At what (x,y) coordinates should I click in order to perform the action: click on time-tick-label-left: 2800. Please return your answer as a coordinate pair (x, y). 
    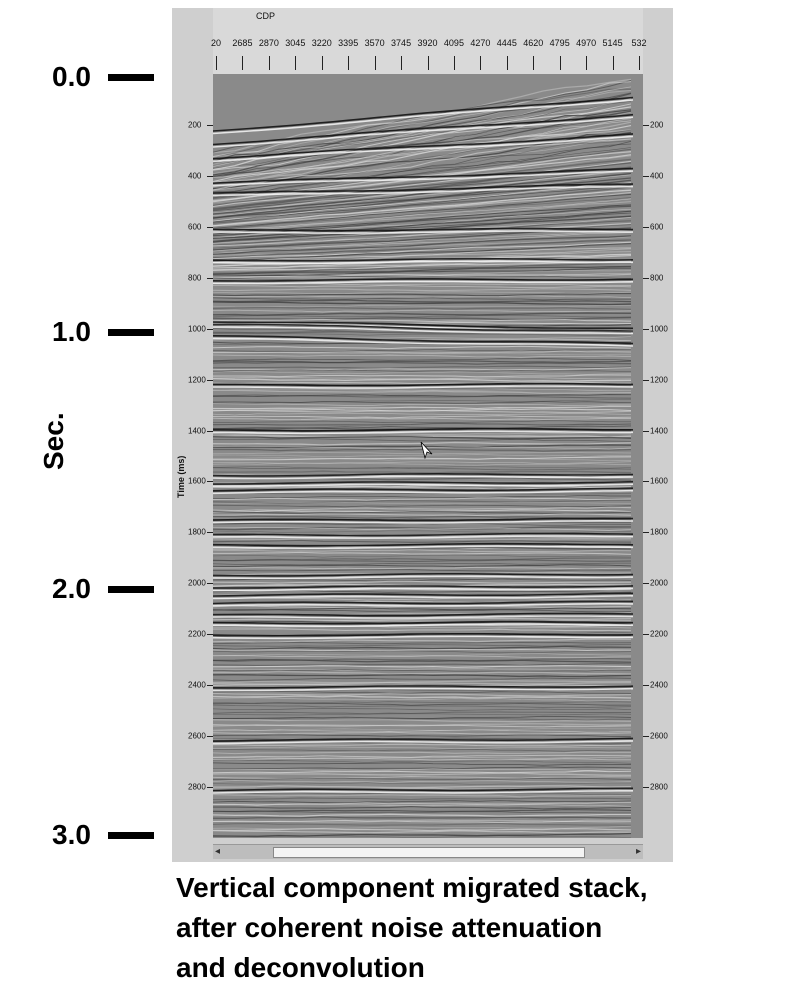
    Looking at the image, I should click on (197, 787).